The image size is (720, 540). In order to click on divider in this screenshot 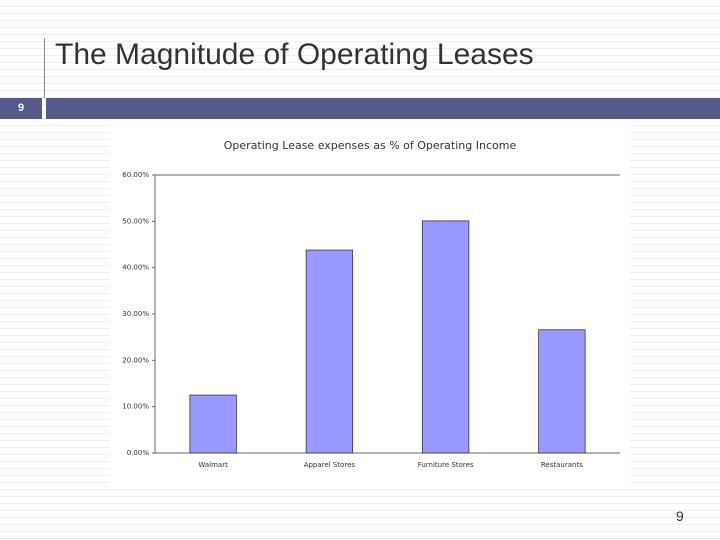, I will do `click(44, 68)`.